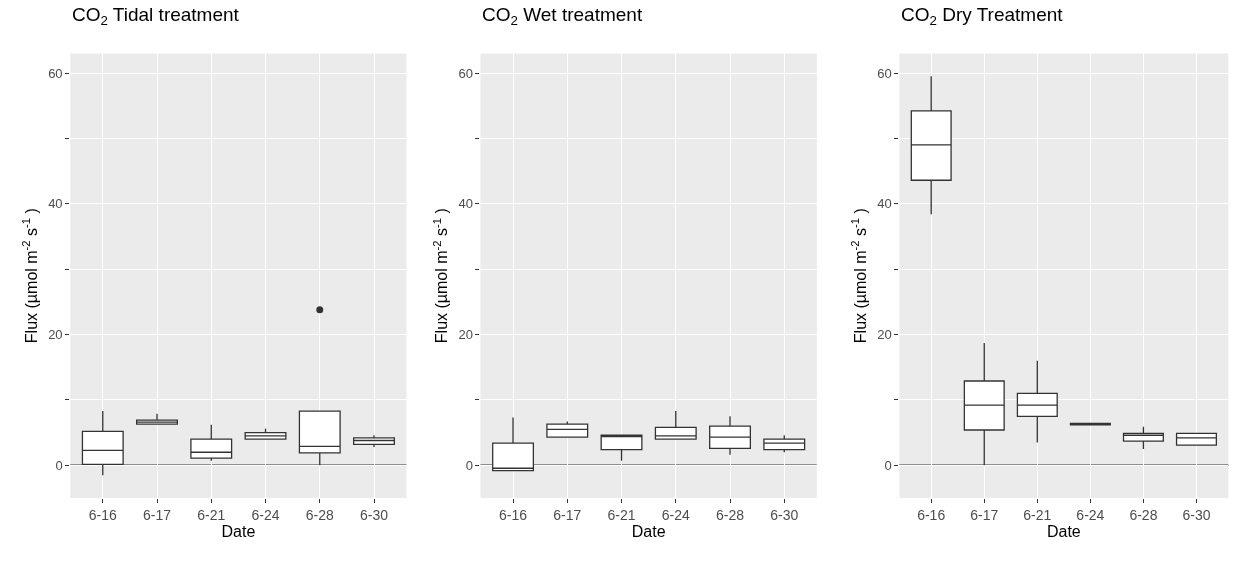 The image size is (1236, 566). What do you see at coordinates (562, 16) in the screenshot?
I see `chart-title: CO$_{2}$ Wet treatment` at bounding box center [562, 16].